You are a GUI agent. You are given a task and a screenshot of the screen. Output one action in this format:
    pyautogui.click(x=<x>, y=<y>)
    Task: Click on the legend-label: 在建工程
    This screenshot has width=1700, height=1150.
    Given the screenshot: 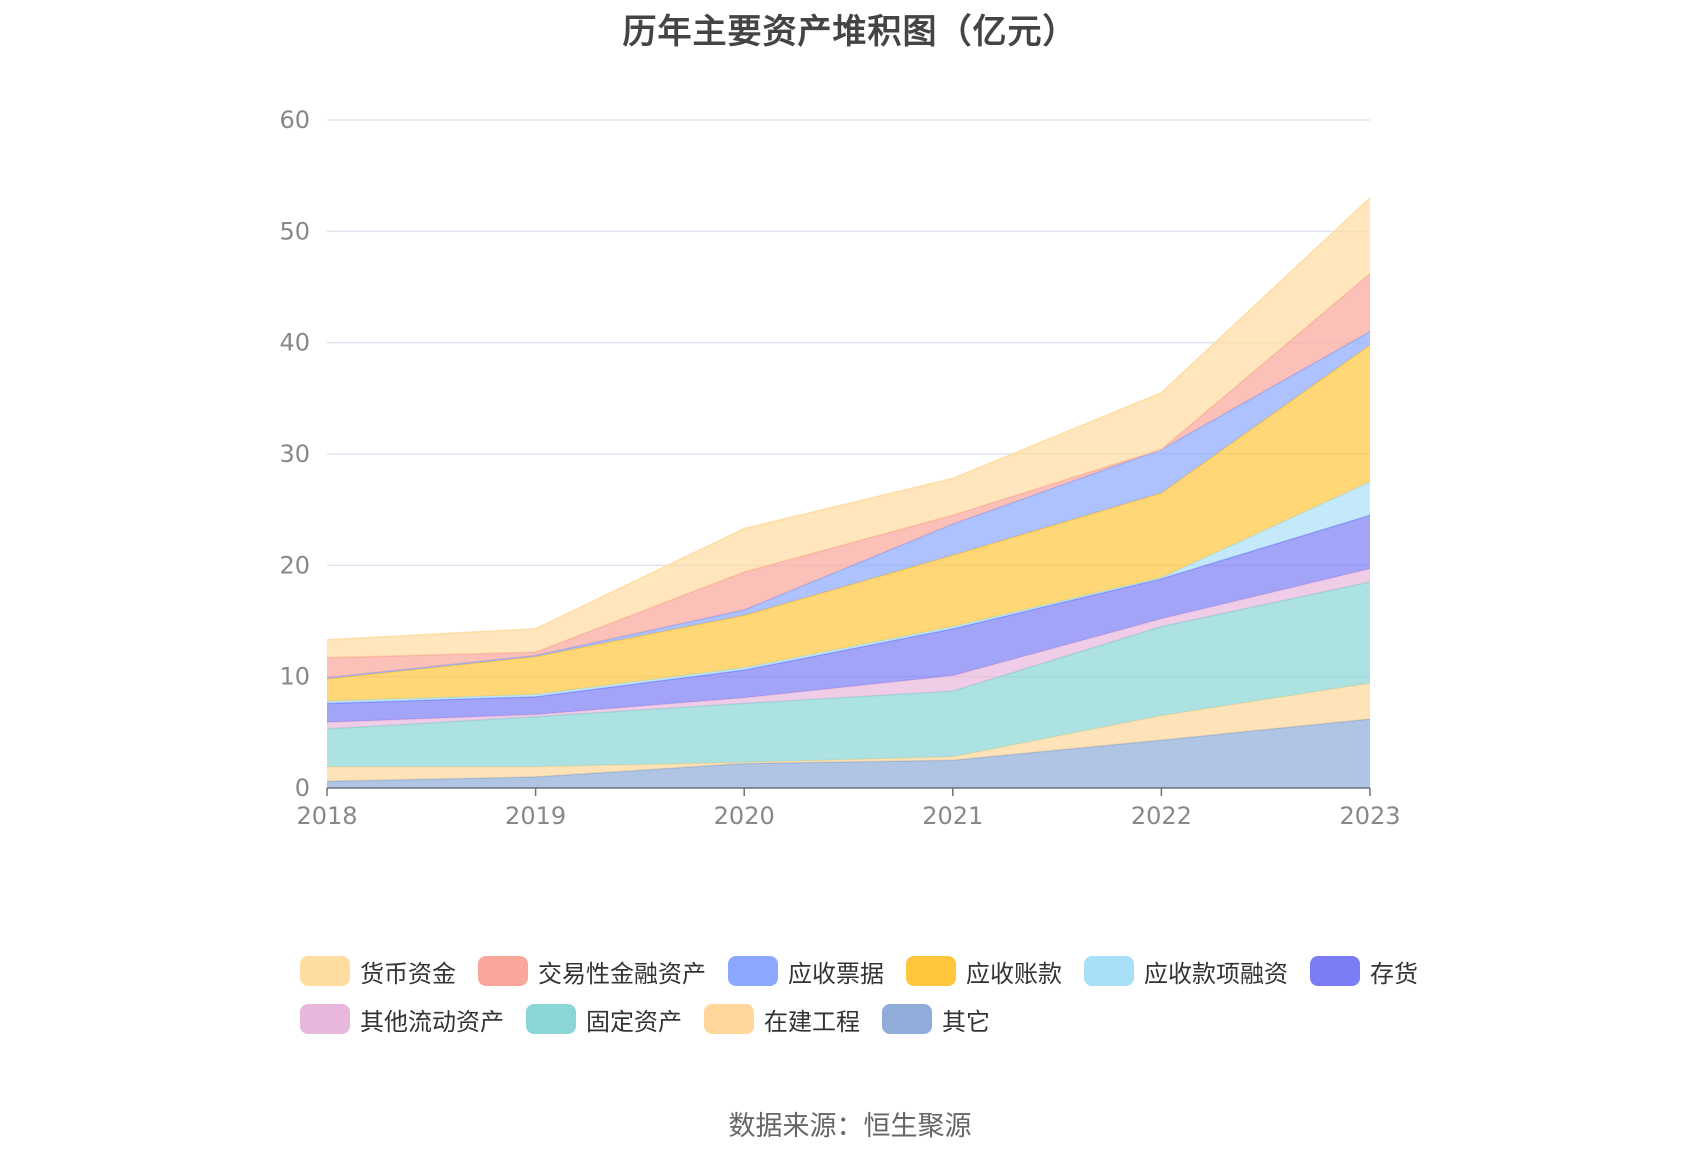 What is the action you would take?
    pyautogui.click(x=812, y=1021)
    